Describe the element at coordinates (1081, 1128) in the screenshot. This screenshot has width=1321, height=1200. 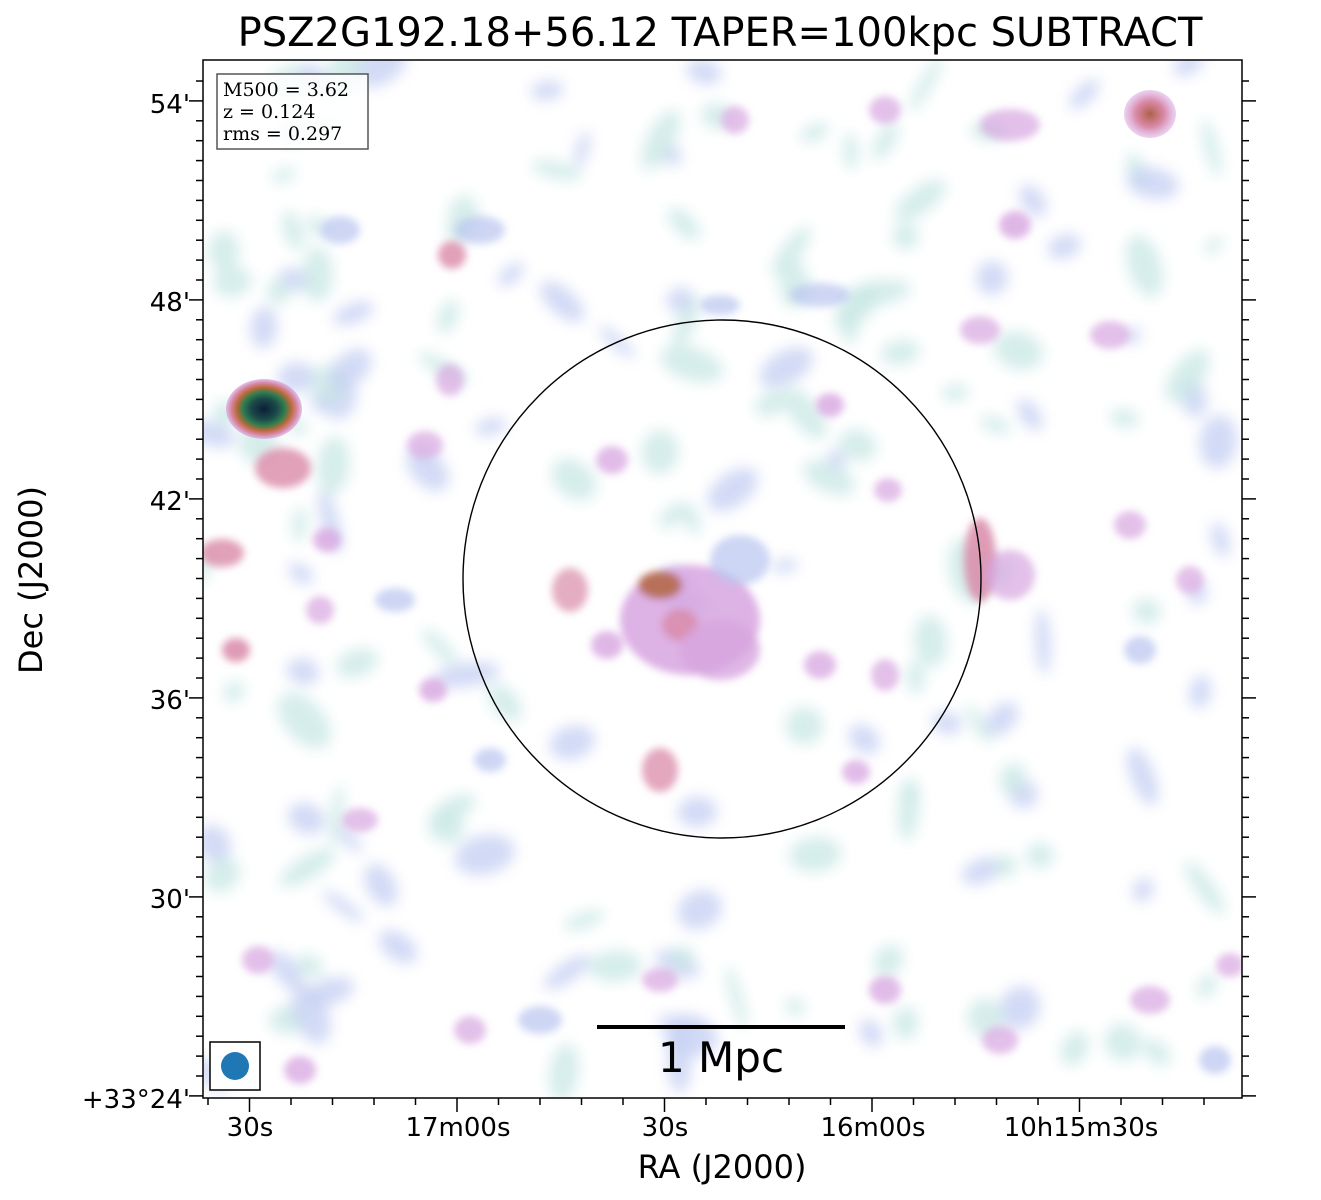
I see `x-tick-label: 10h15m30s` at that location.